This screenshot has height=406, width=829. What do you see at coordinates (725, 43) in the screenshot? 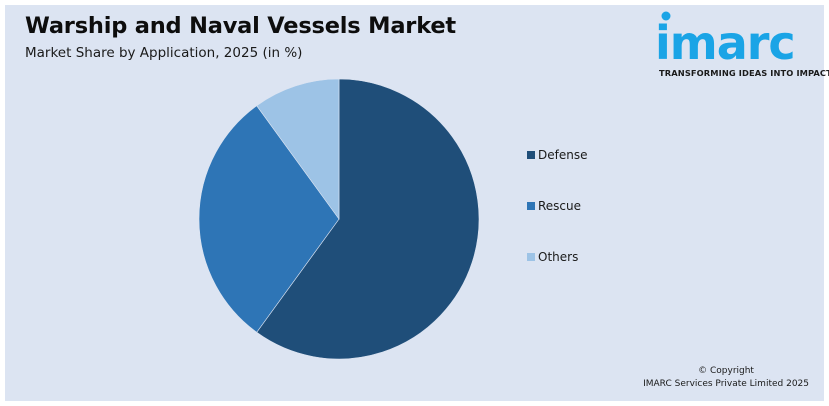
I see `logo-wordmark: imarc` at bounding box center [725, 43].